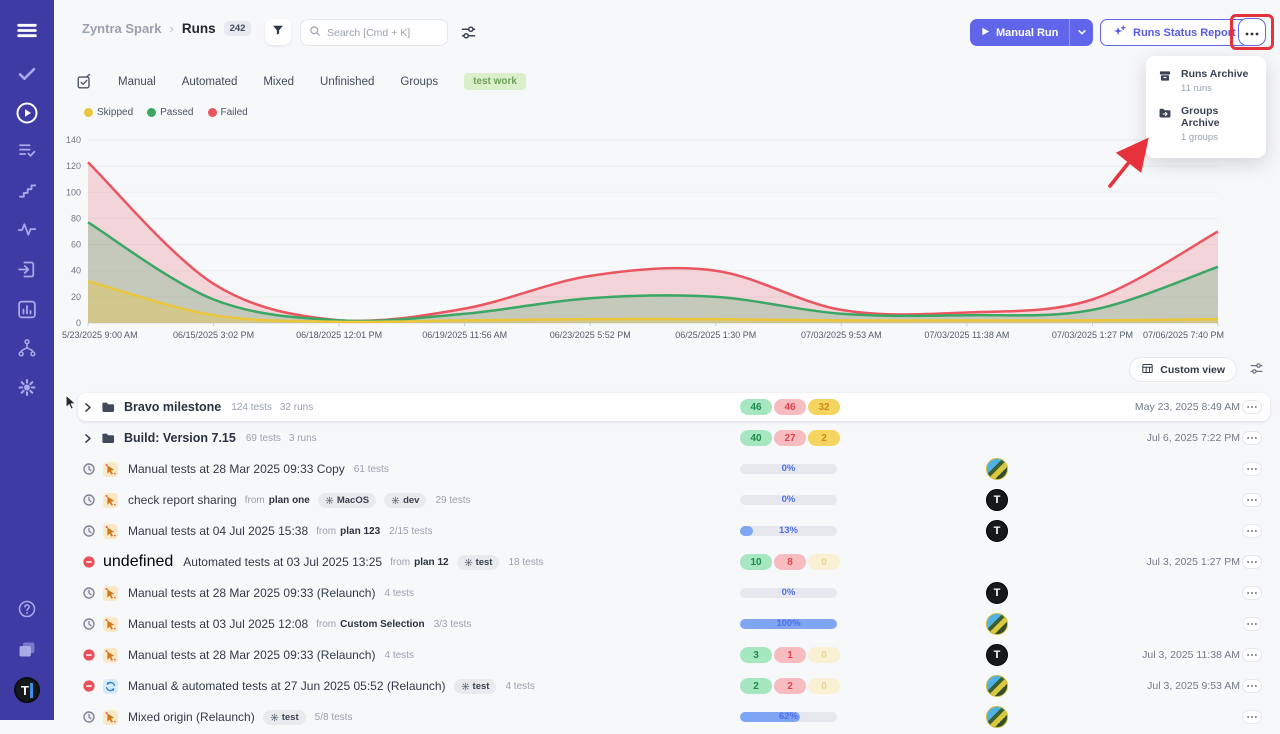  Describe the element at coordinates (1256, 371) in the screenshot. I see `columns-settings-icon` at that location.